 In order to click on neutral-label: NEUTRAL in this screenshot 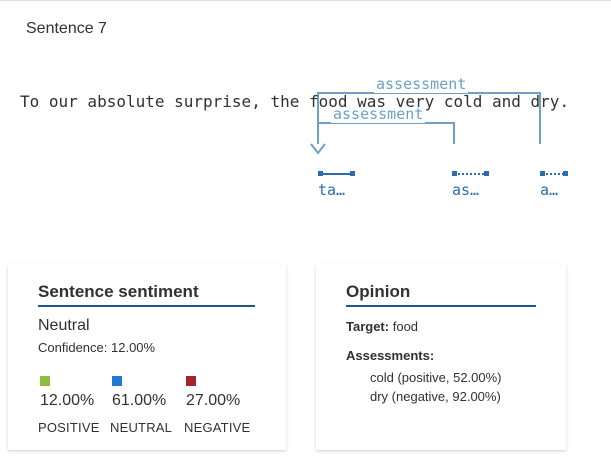, I will do `click(141, 427)`.